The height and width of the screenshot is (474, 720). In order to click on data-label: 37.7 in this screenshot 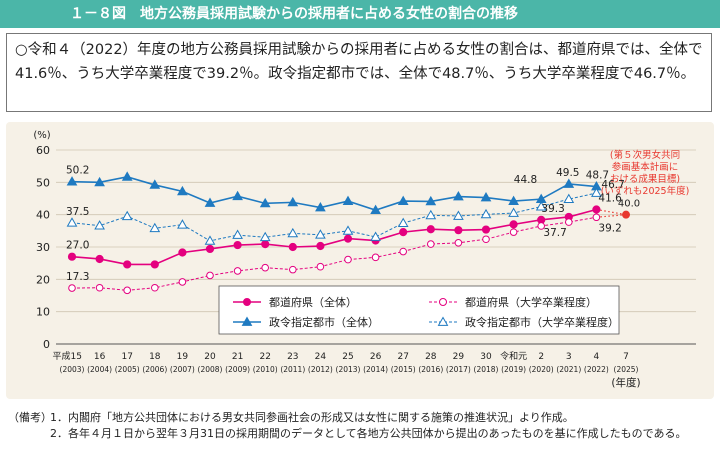, I will do `click(554, 233)`.